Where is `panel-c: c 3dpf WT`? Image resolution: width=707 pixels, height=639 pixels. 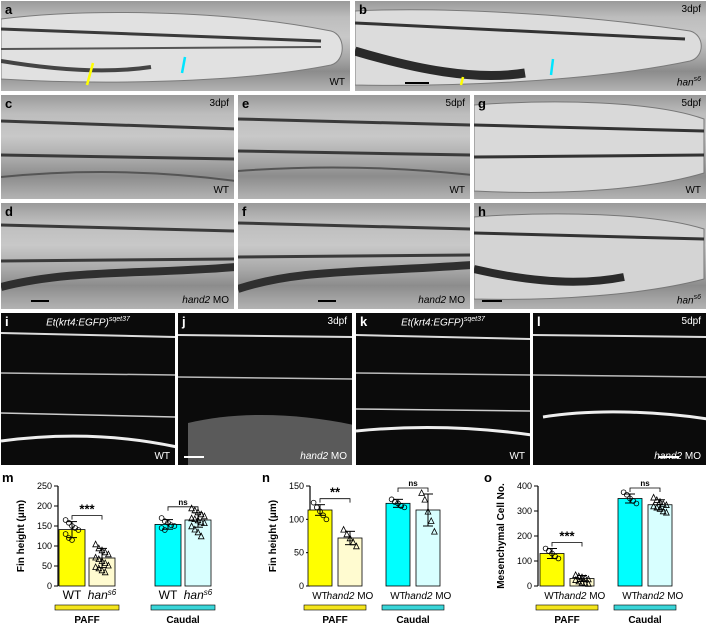 panel-c: c 3dpf WT is located at coordinates (117, 147).